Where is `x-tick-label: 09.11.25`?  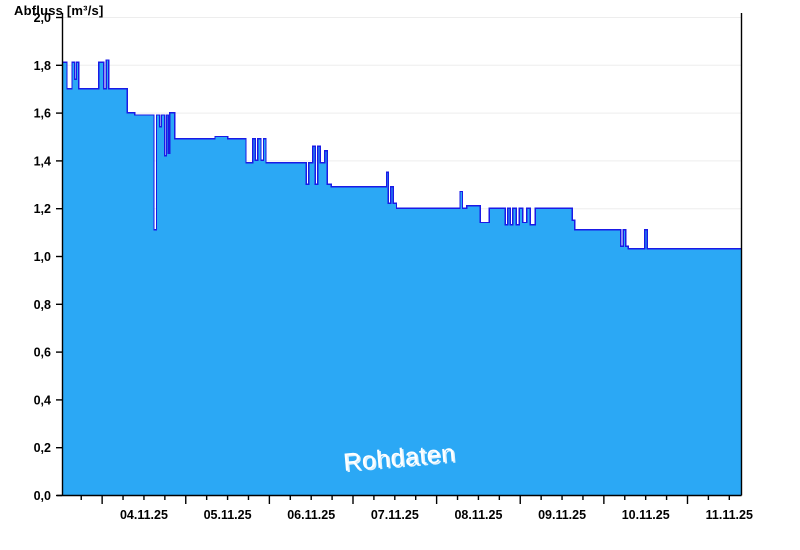
x-tick-label: 09.11.25 is located at coordinates (562, 515).